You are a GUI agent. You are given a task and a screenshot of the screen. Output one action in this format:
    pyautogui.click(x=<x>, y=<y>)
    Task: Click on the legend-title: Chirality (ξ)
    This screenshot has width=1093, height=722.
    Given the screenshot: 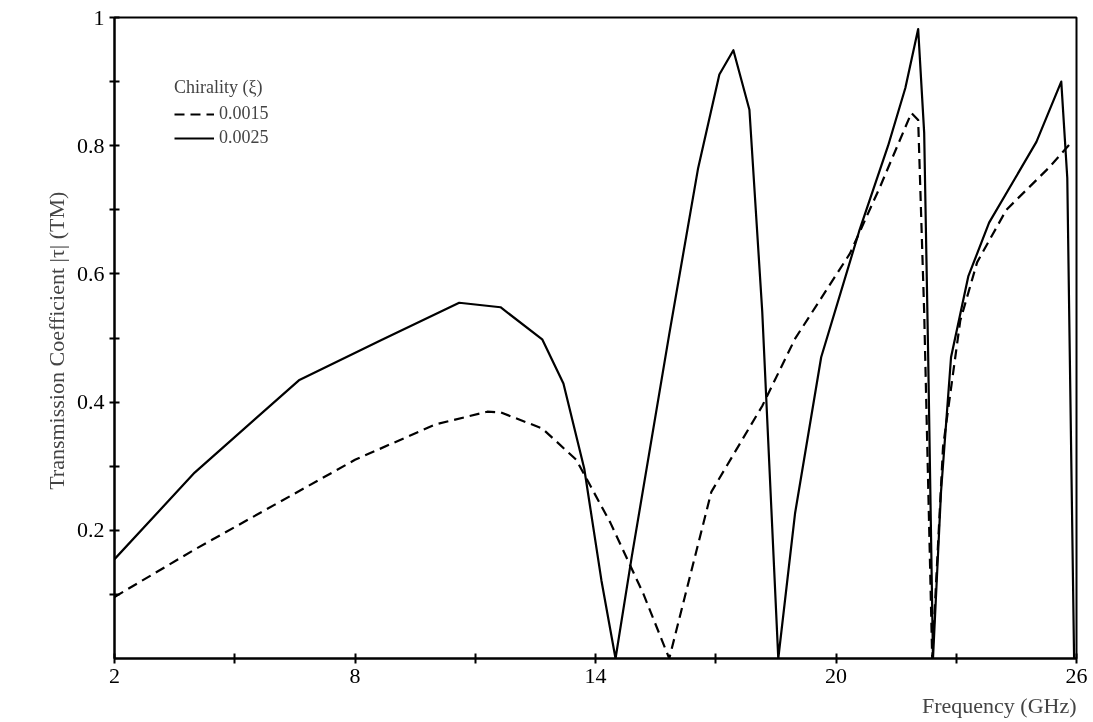 What is the action you would take?
    pyautogui.click(x=219, y=87)
    